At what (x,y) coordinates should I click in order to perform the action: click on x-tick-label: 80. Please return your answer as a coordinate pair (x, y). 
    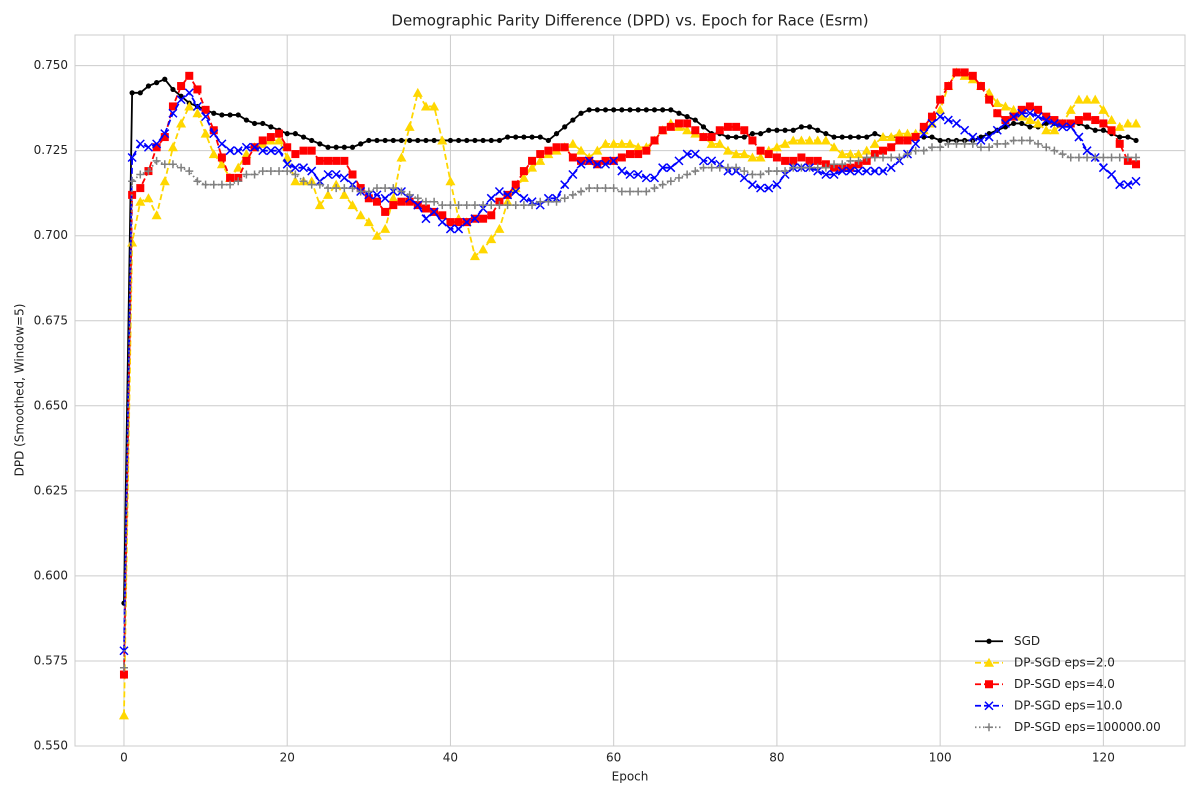
    Looking at the image, I should click on (776, 758).